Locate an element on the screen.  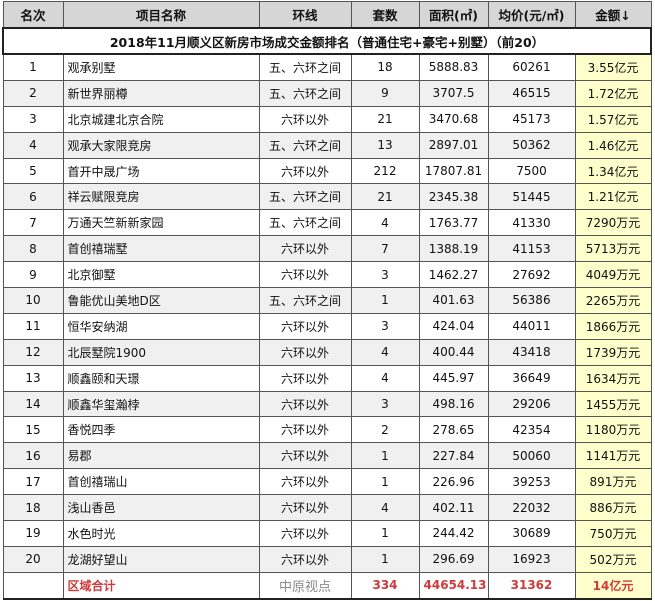
header-amount: 金额↓ is located at coordinates (613, 15).